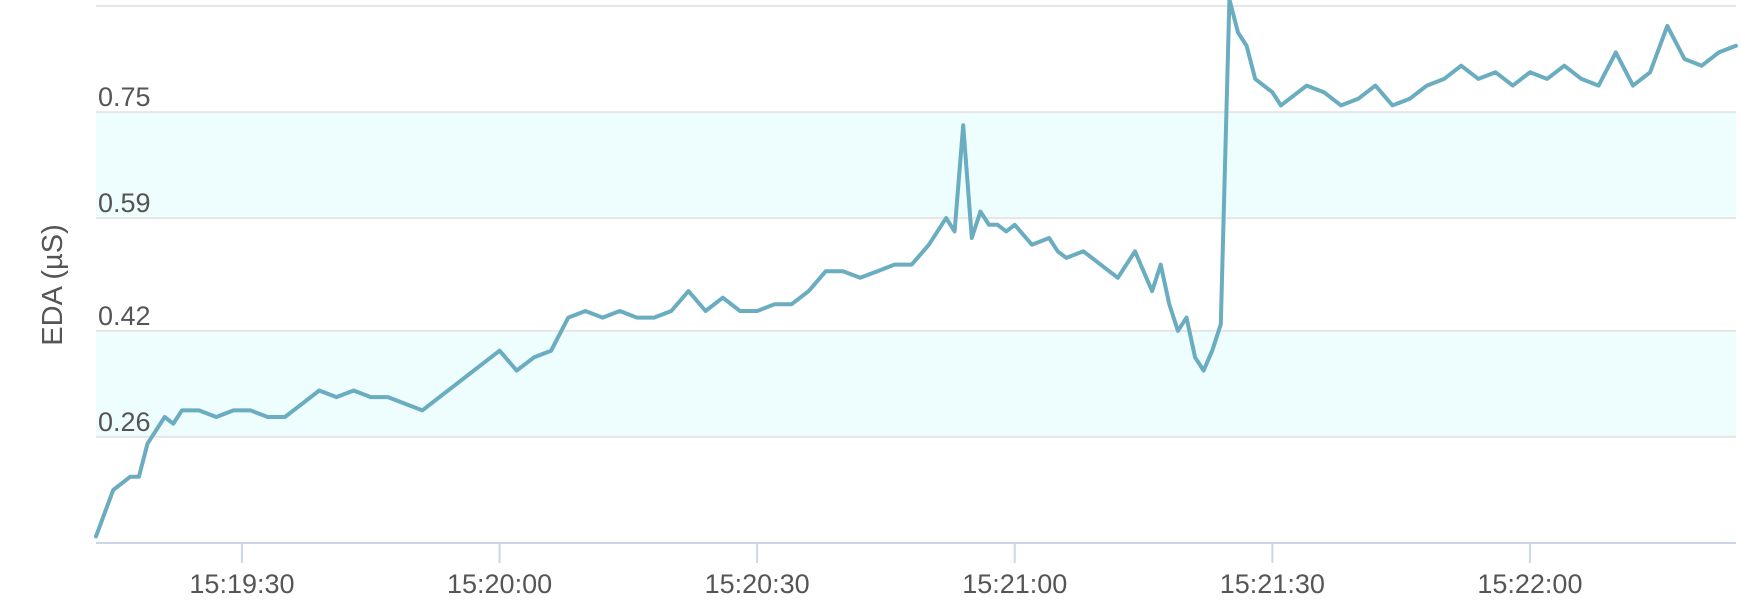  Describe the element at coordinates (124, 203) in the screenshot. I see `y-tick-label: 0.59` at that location.